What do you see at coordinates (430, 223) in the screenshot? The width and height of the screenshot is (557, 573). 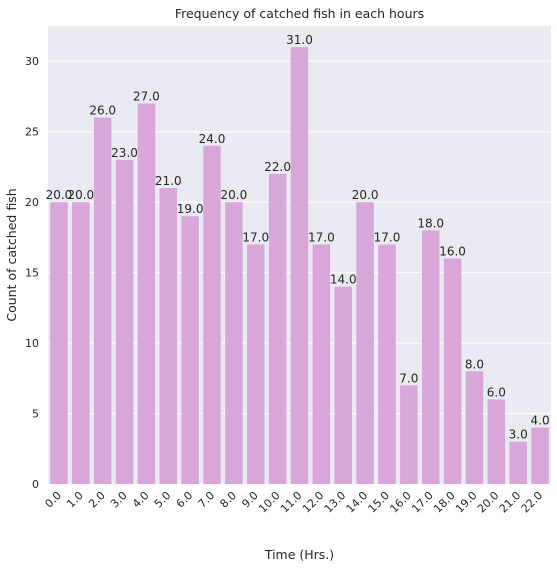 I see `bar-value-label: 18.0` at bounding box center [430, 223].